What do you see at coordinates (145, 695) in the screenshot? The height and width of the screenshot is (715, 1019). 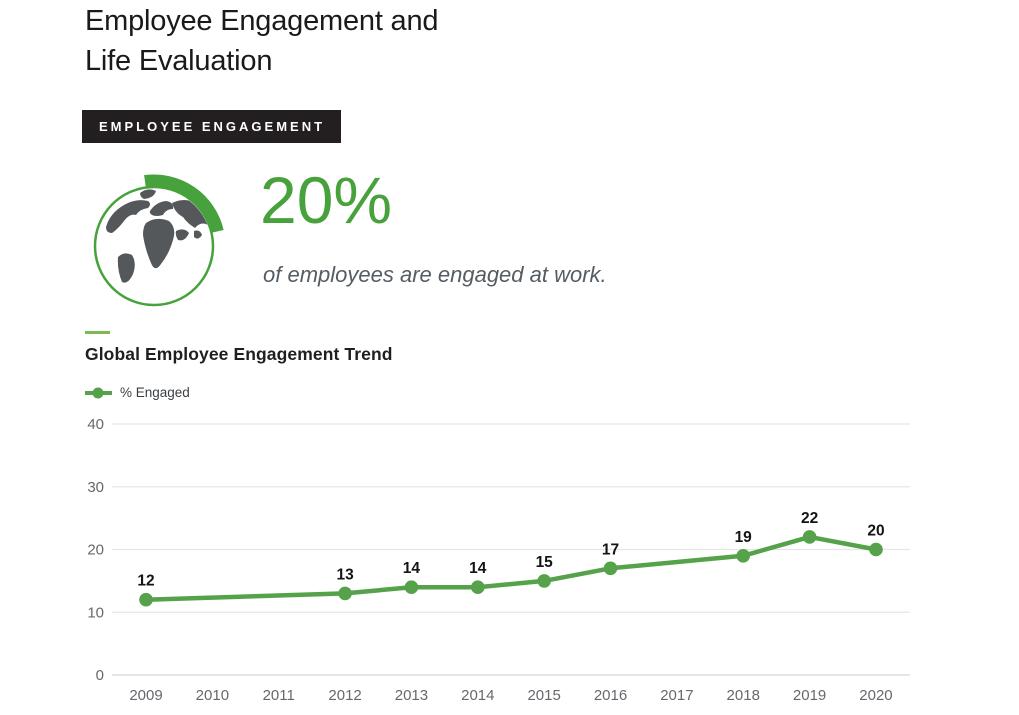 I see `x-tick-label: 2009` at bounding box center [145, 695].